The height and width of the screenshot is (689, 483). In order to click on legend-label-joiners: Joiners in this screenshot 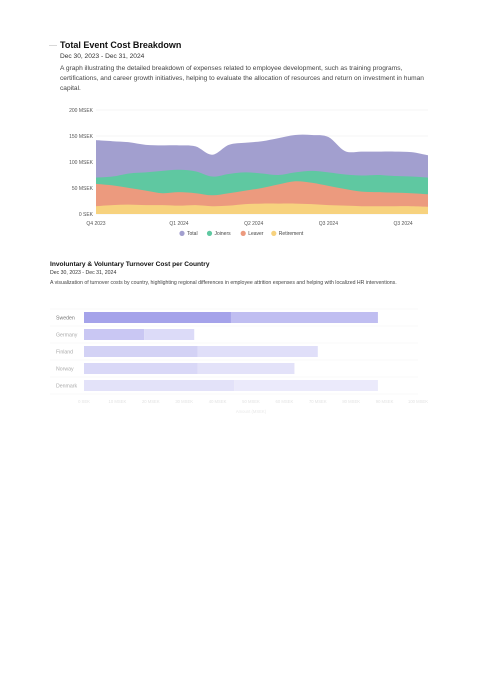, I will do `click(223, 234)`.